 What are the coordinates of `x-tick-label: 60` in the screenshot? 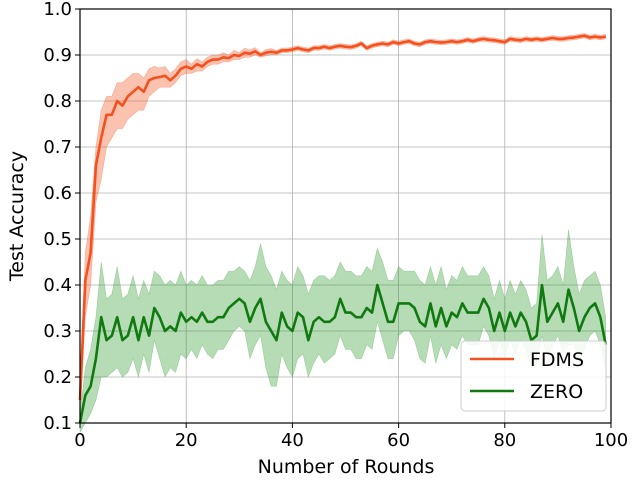 It's located at (398, 440).